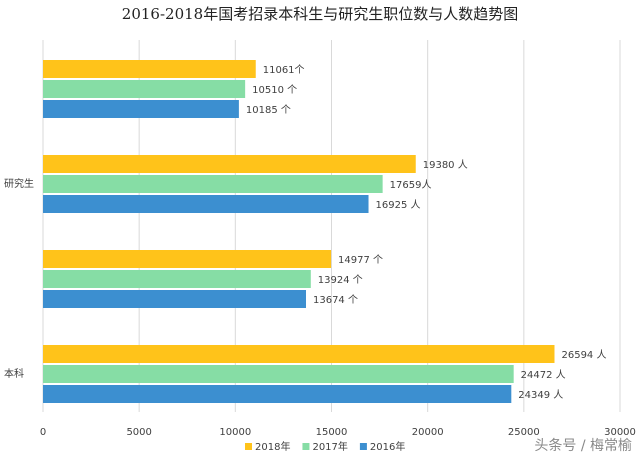 This screenshot has width=640, height=461. Describe the element at coordinates (329, 446) in the screenshot. I see `legend-label: 2017年` at that location.